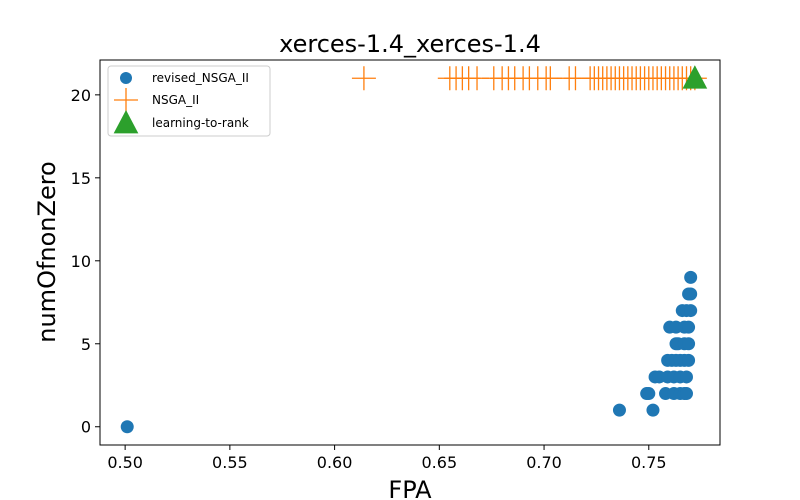 The image size is (800, 500). Describe the element at coordinates (175, 100) in the screenshot. I see `legend-label: NSGA_II` at that location.